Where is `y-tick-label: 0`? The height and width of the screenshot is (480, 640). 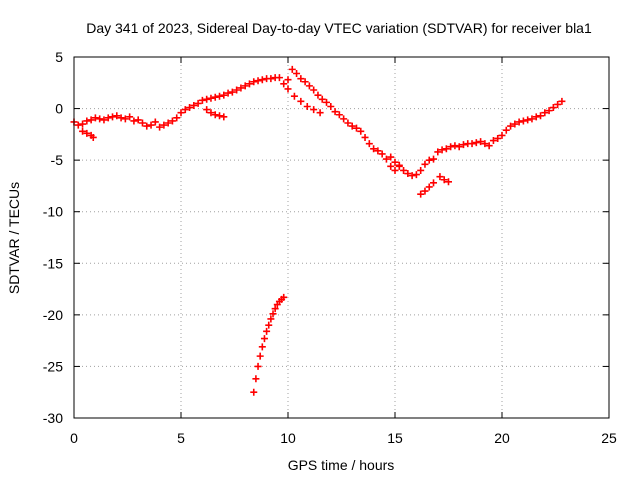
y-tick-label: 0 is located at coordinates (59, 109).